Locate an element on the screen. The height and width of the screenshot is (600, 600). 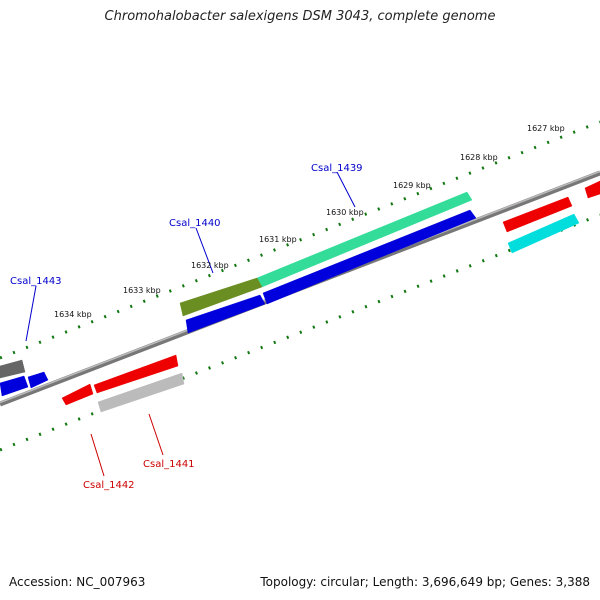
tick-label-1632: 1632 kbp is located at coordinates (210, 265).